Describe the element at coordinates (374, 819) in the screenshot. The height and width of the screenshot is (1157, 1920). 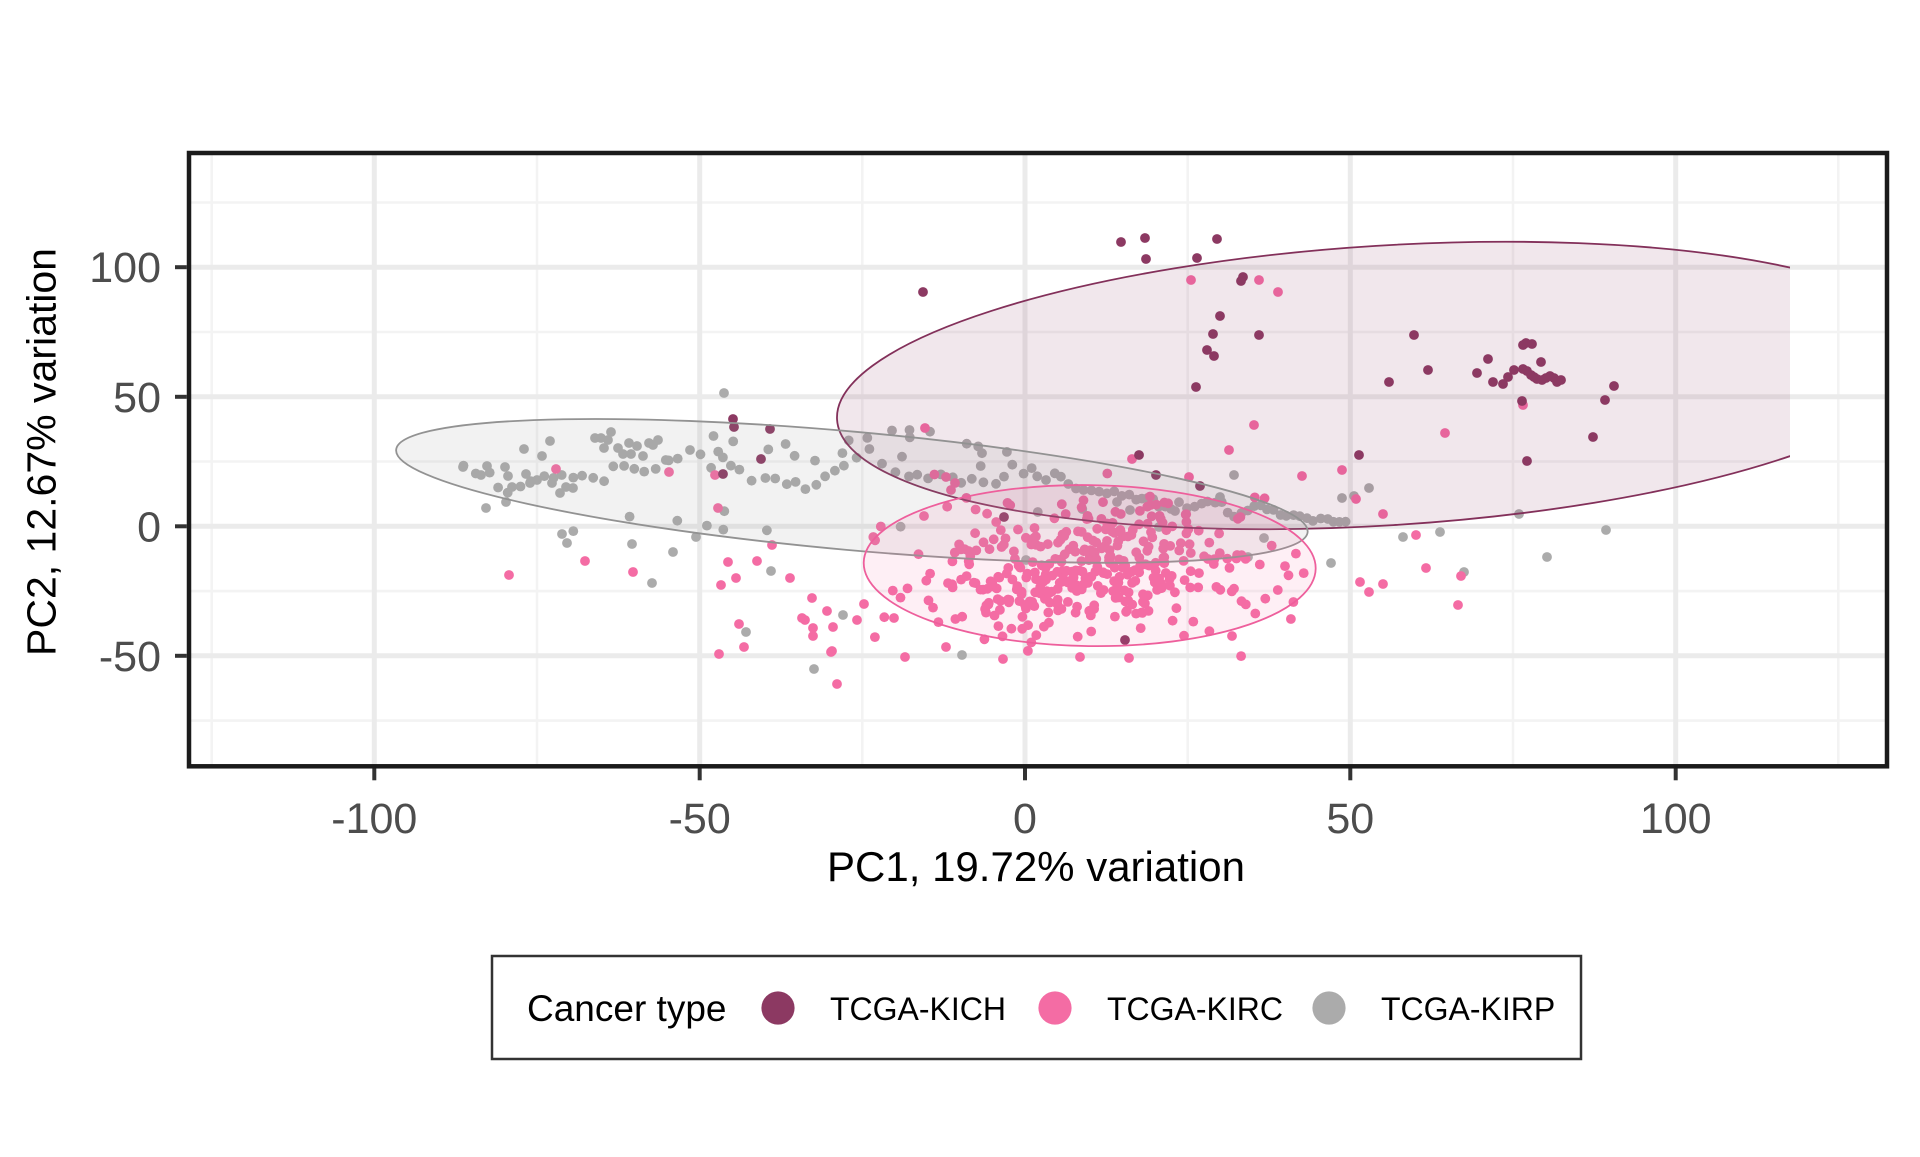
I see `svg-text: -100` at that location.